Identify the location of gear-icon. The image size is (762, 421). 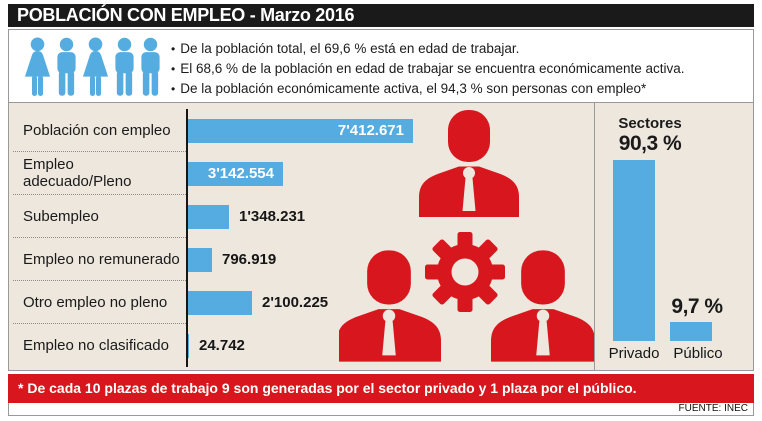
(465, 272).